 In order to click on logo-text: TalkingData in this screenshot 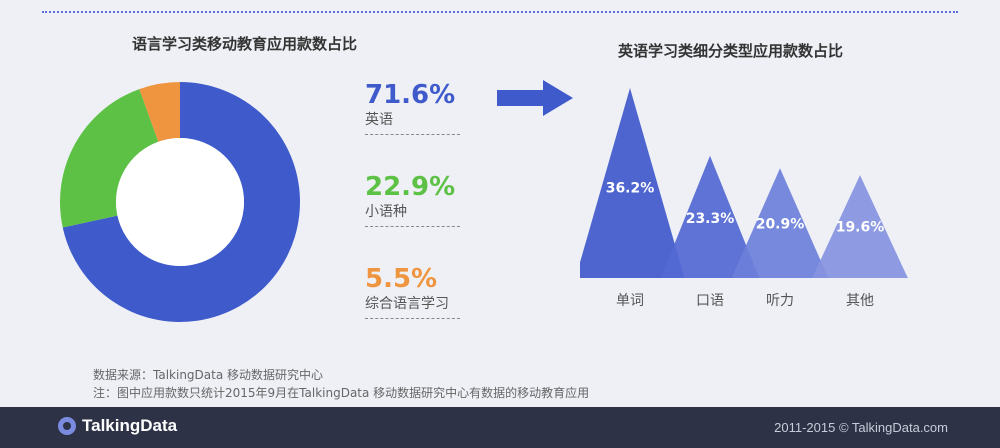, I will do `click(130, 425)`.